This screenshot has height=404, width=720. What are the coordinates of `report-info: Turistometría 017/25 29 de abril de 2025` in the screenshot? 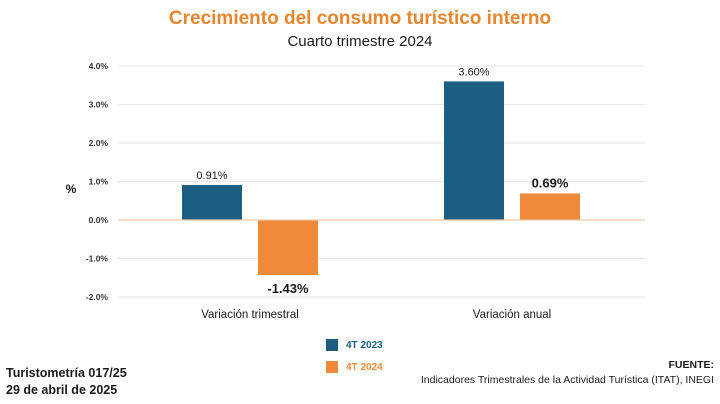 It's located at (66, 382).